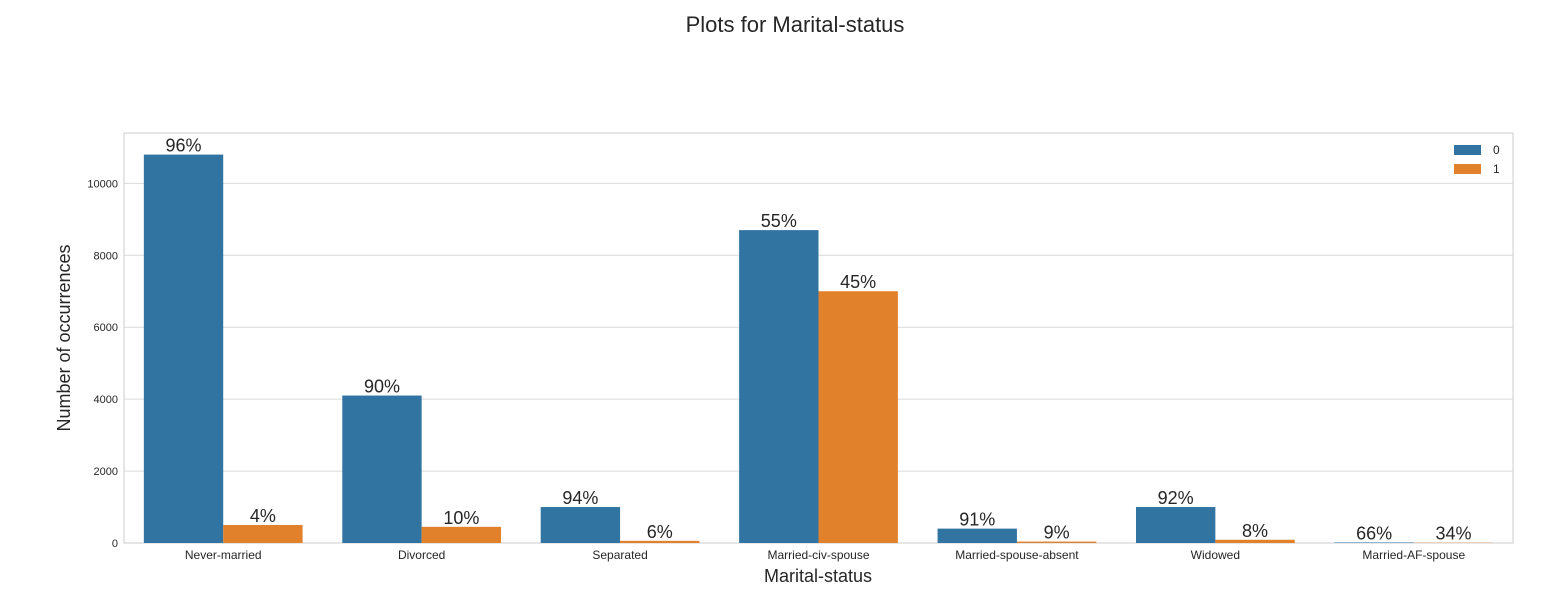  I want to click on x-tick-label: Never-married, so click(223, 555).